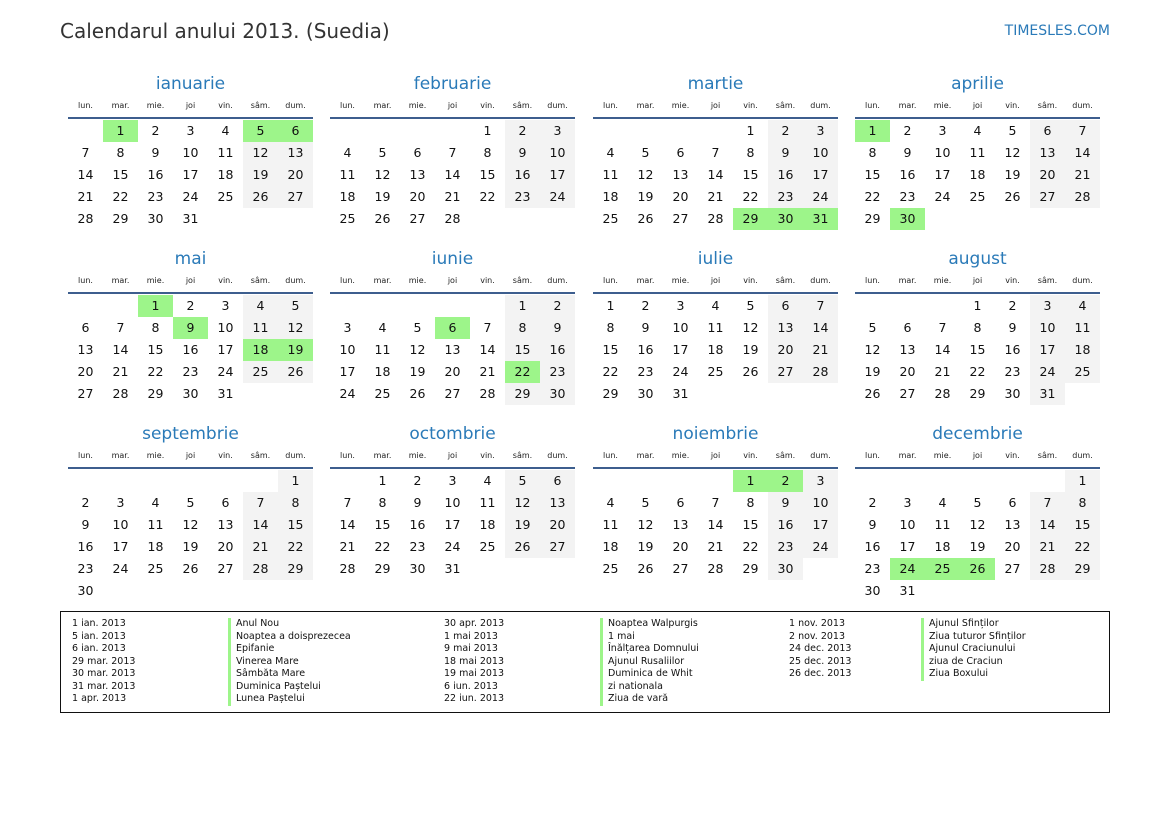  Describe the element at coordinates (820, 219) in the screenshot. I see `holiday-day: 31` at that location.